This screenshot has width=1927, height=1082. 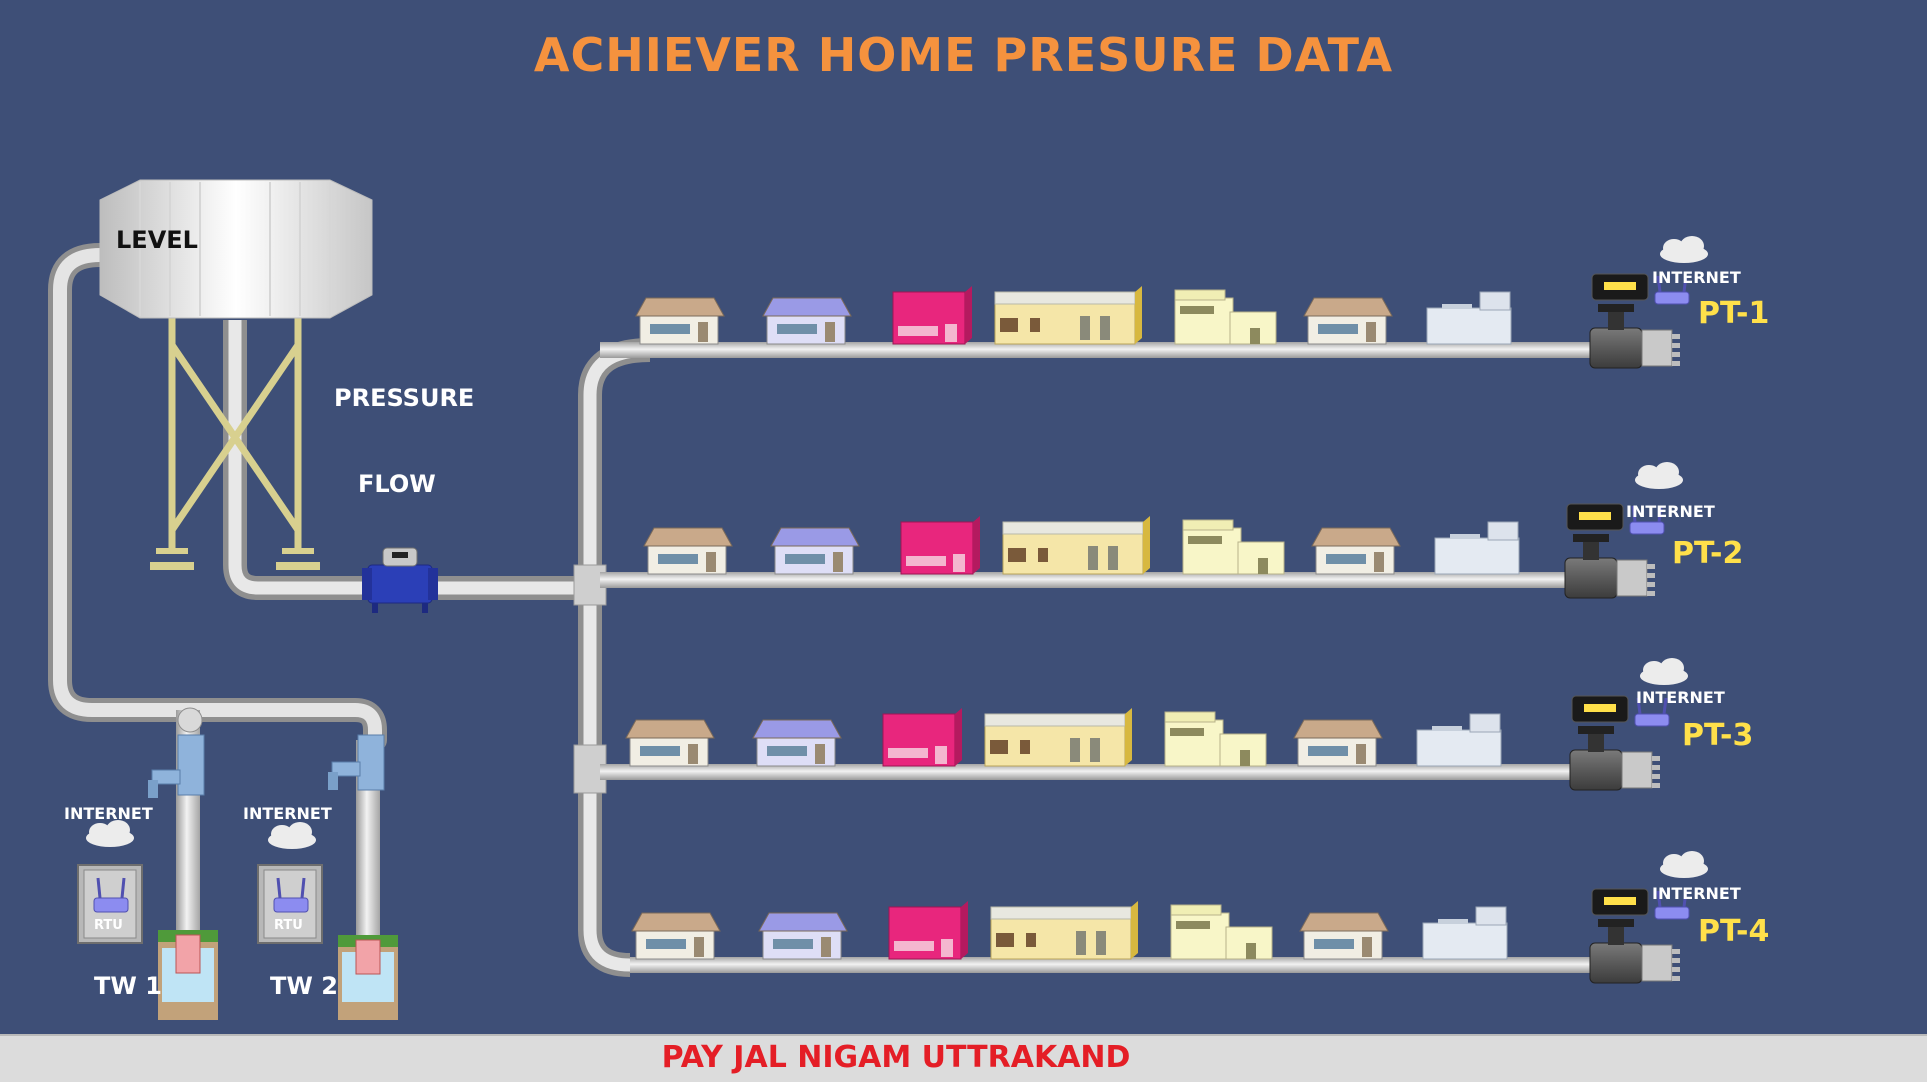 I want to click on footer-bar: PAY JAL NIGAM UTTRAKAND, so click(x=963, y=1058).